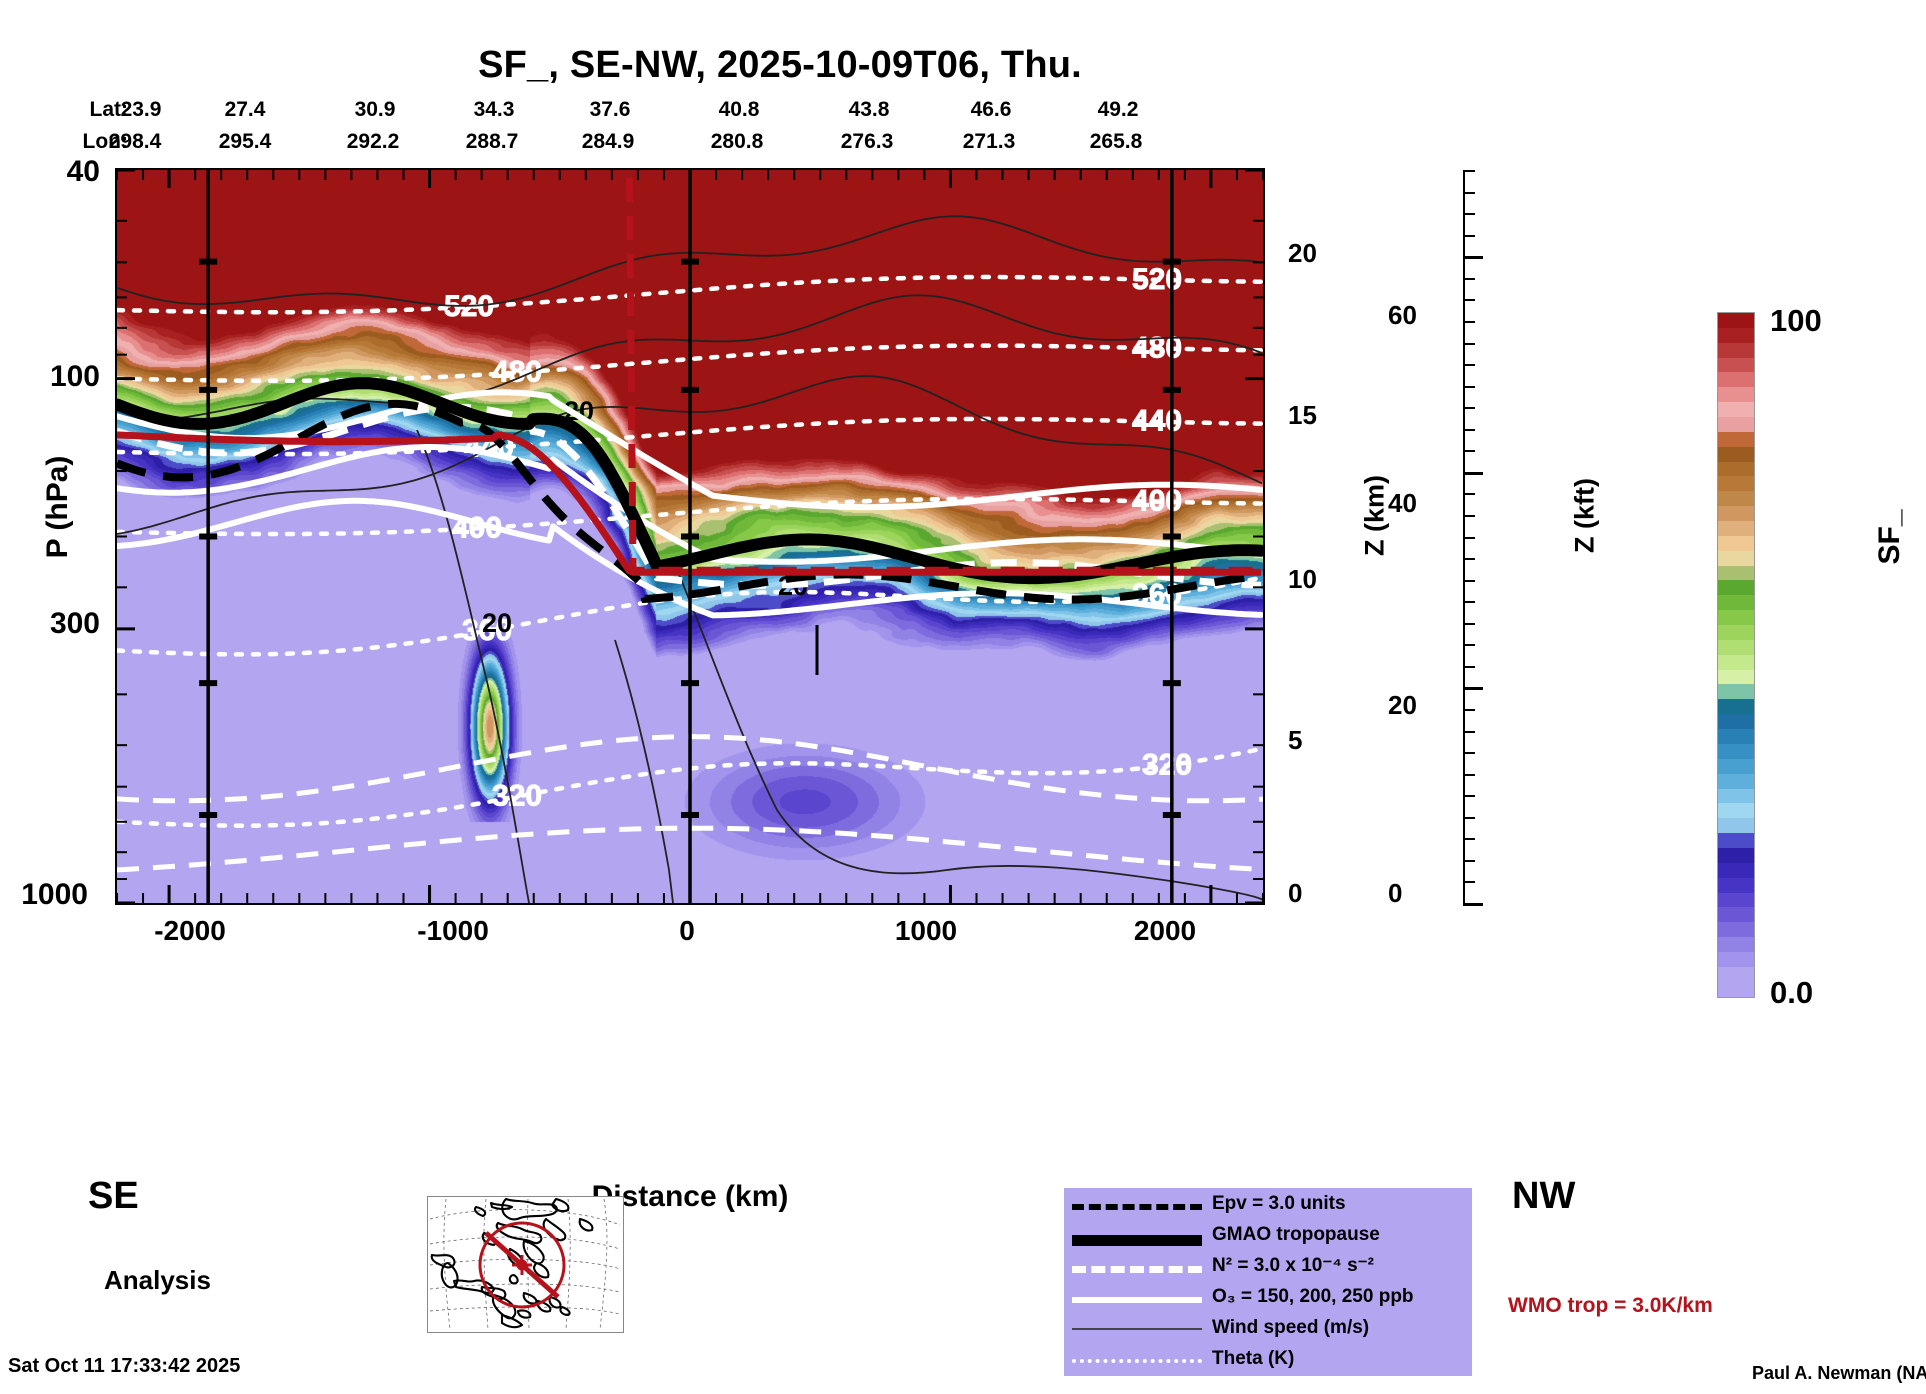 The height and width of the screenshot is (1394, 1926). Describe the element at coordinates (74, 376) in the screenshot. I see `y-tick-100: 100` at that location.